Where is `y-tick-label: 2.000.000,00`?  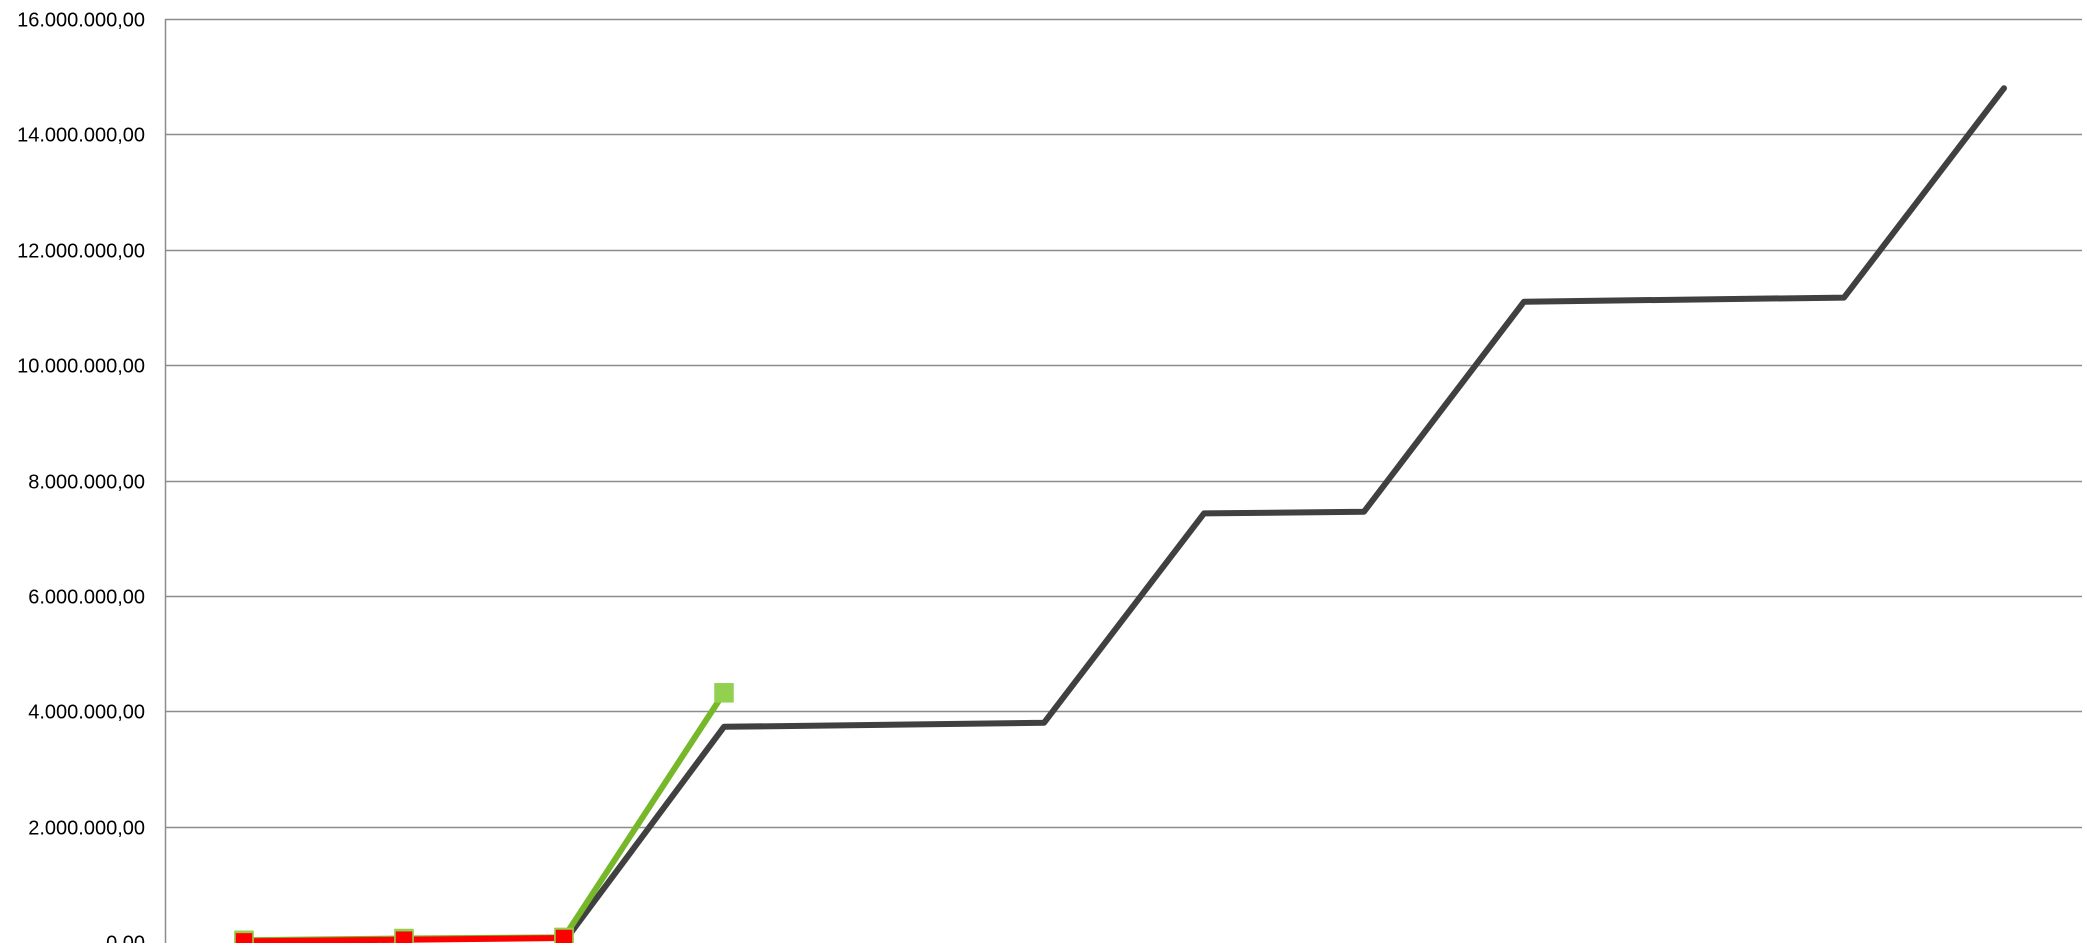
y-tick-label: 2.000.000,00 is located at coordinates (86, 829).